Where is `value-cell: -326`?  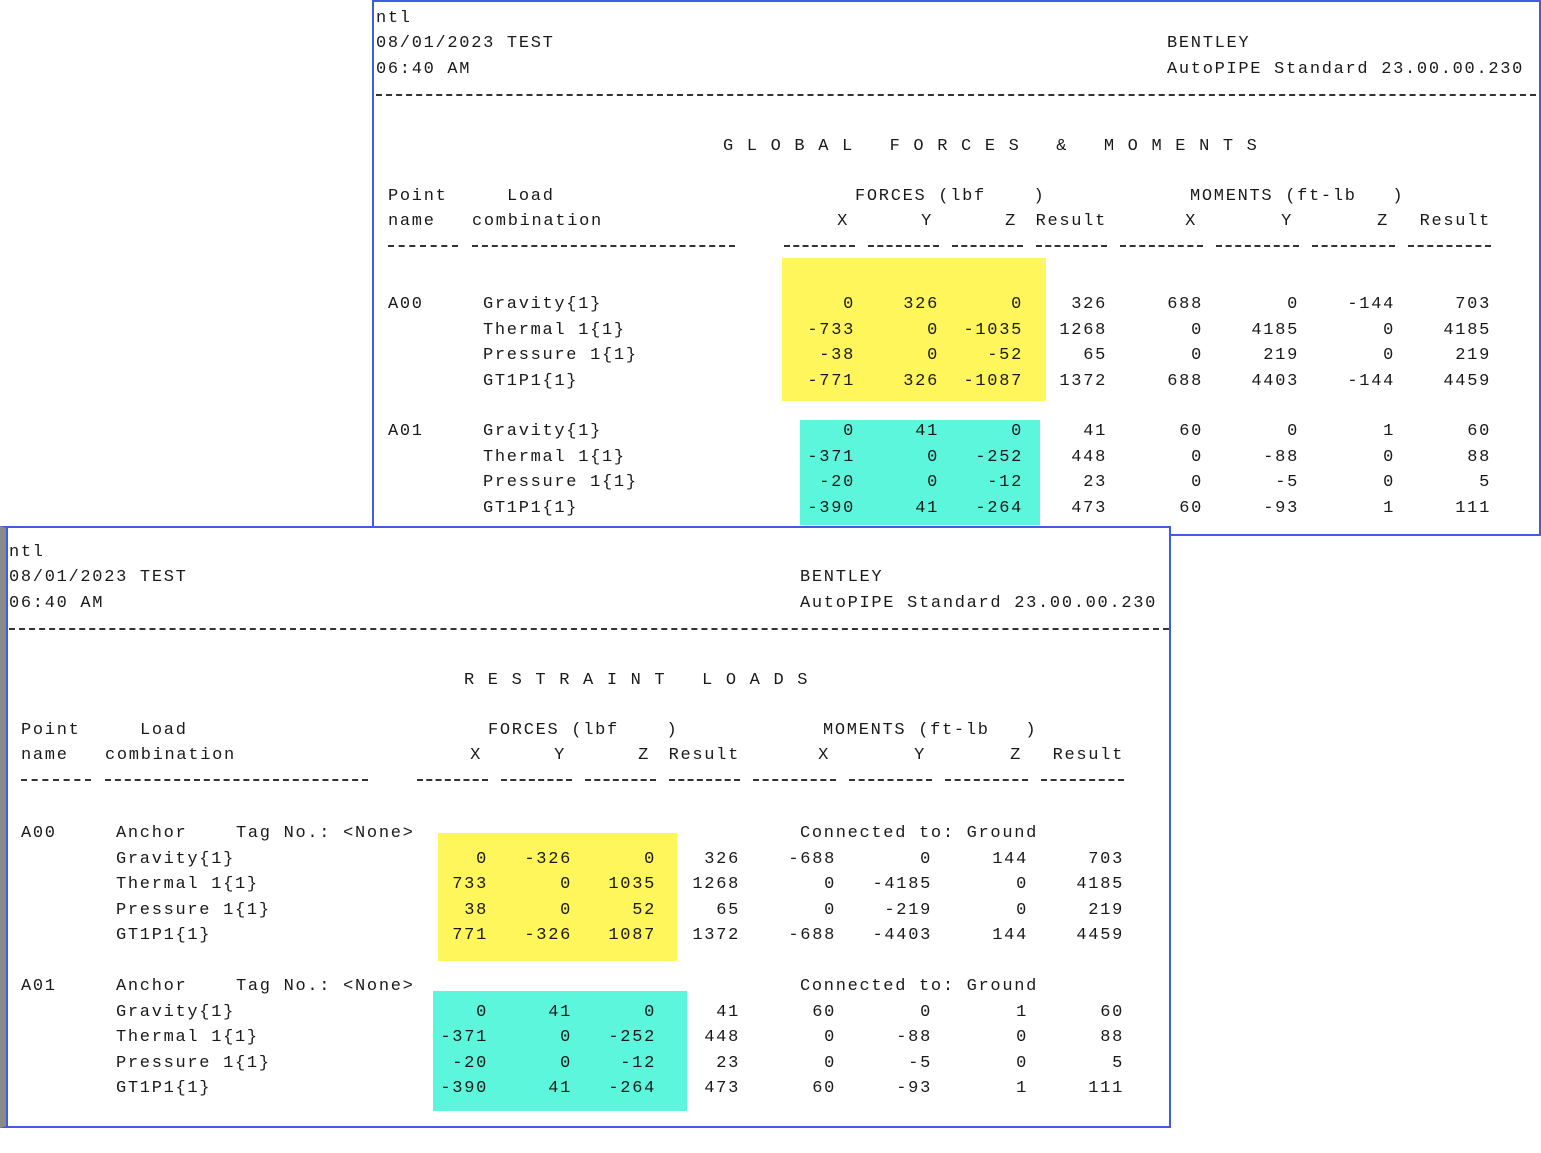
value-cell: -326 is located at coordinates (548, 935).